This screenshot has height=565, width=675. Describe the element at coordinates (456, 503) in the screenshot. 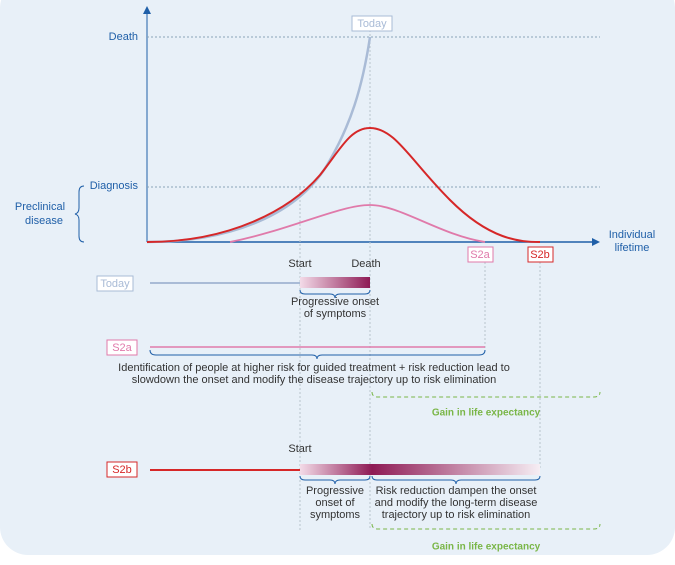

I see `note: and modify the long-term disease` at that location.